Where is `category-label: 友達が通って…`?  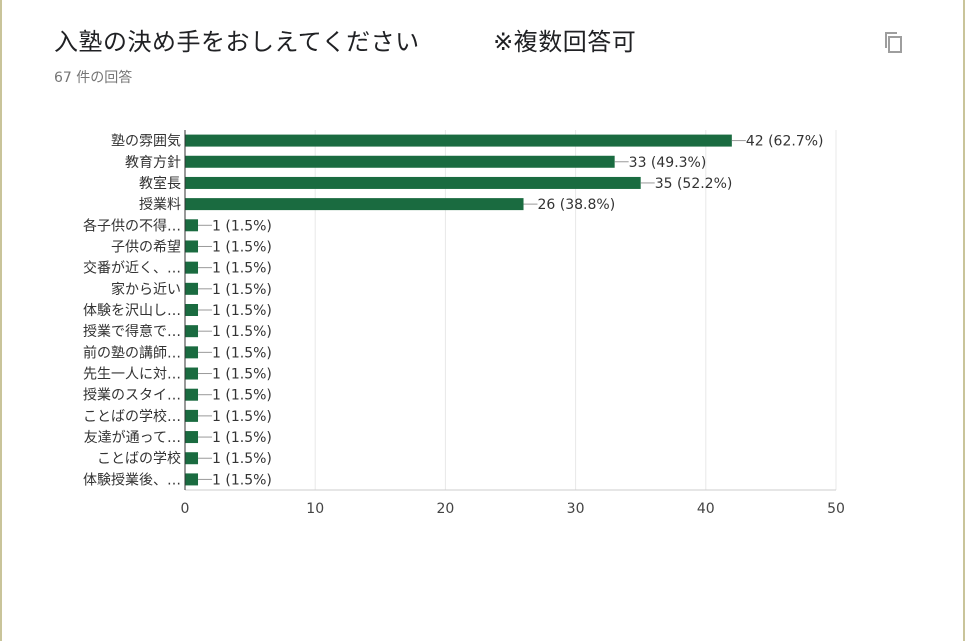
category-label: 友達が通って… is located at coordinates (132, 438).